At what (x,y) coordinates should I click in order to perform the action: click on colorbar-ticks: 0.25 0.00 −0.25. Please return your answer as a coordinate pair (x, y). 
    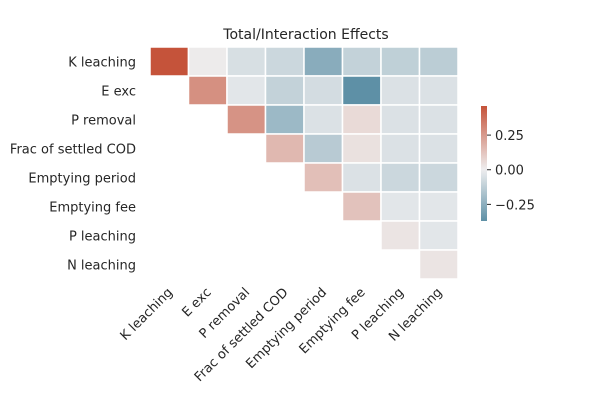
    Looking at the image, I should click on (511, 171).